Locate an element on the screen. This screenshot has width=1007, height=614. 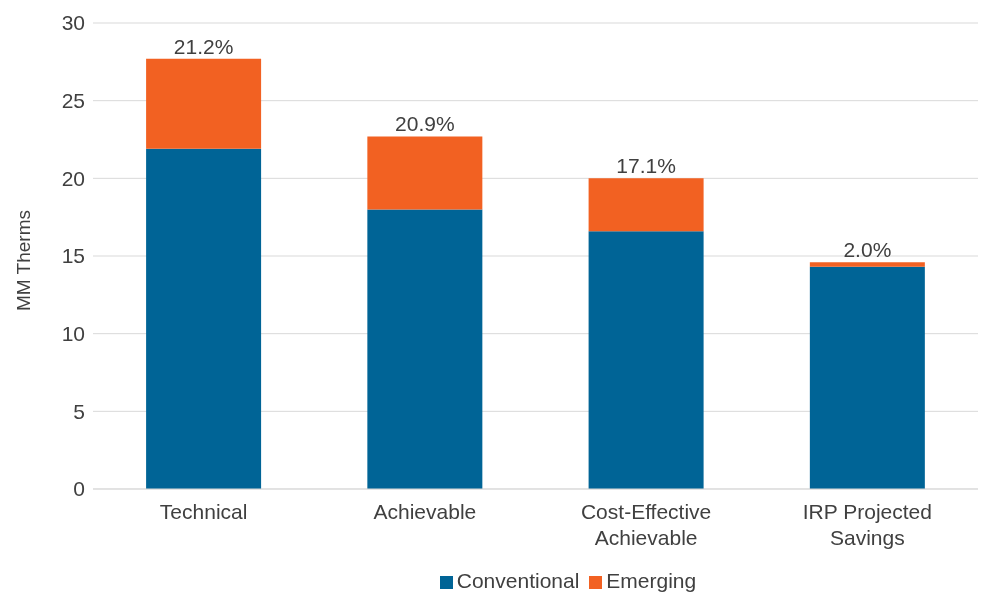
y-tick-label: 10 is located at coordinates (73, 334).